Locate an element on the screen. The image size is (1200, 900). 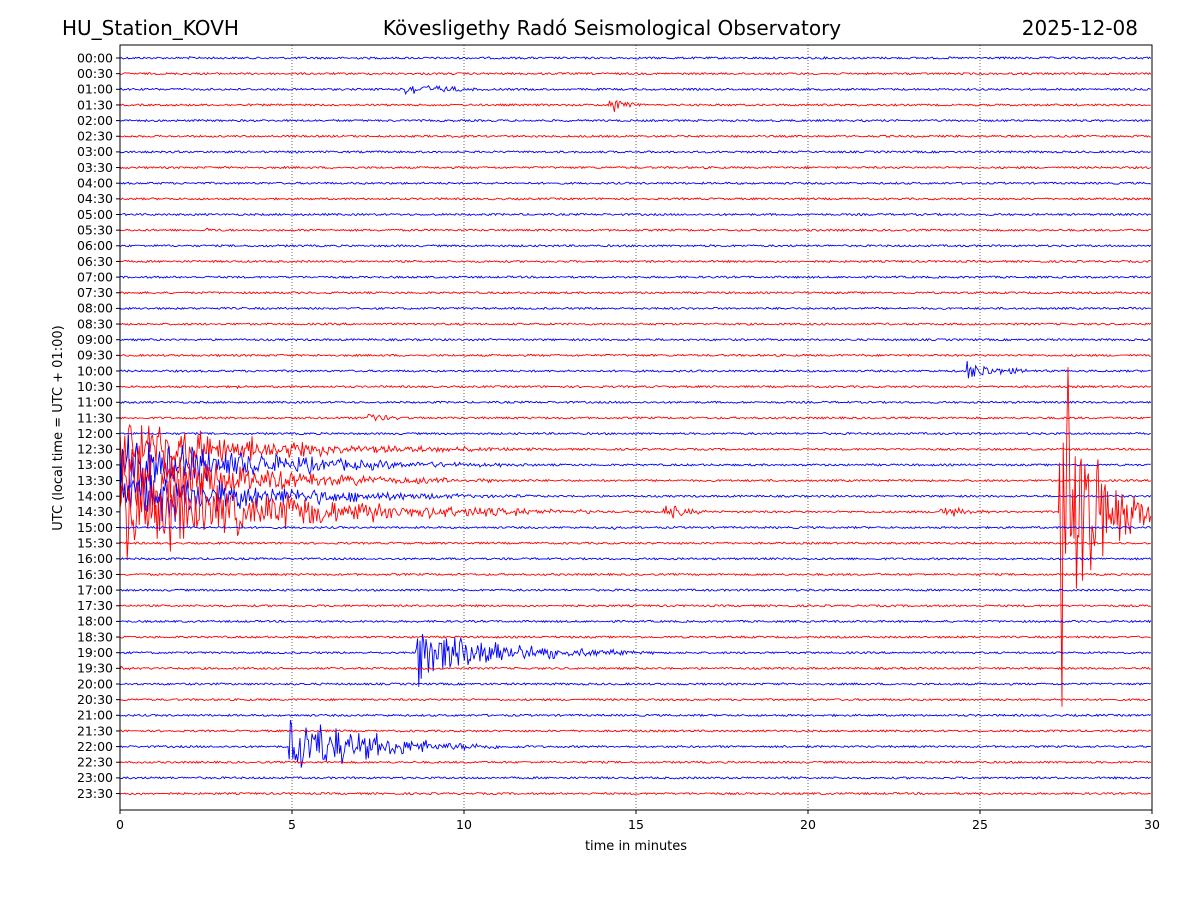
y-tick-label: 07:30 is located at coordinates (95, 292).